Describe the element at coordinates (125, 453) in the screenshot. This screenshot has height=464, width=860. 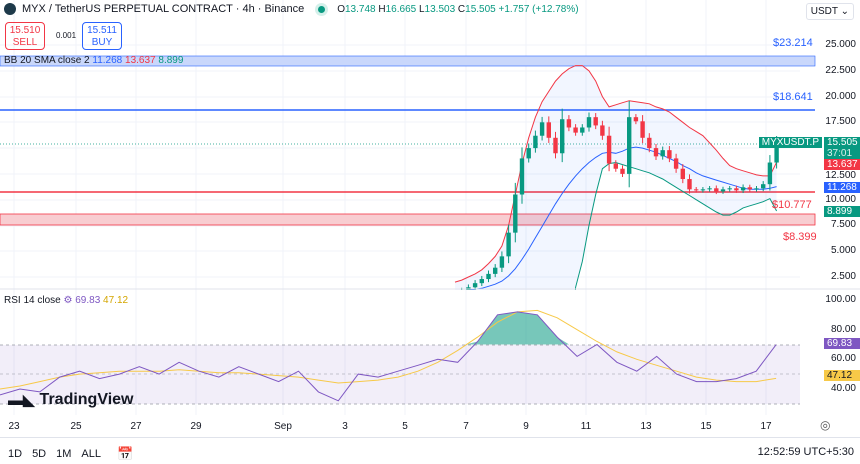
I see `calendar-icon: 📅` at that location.